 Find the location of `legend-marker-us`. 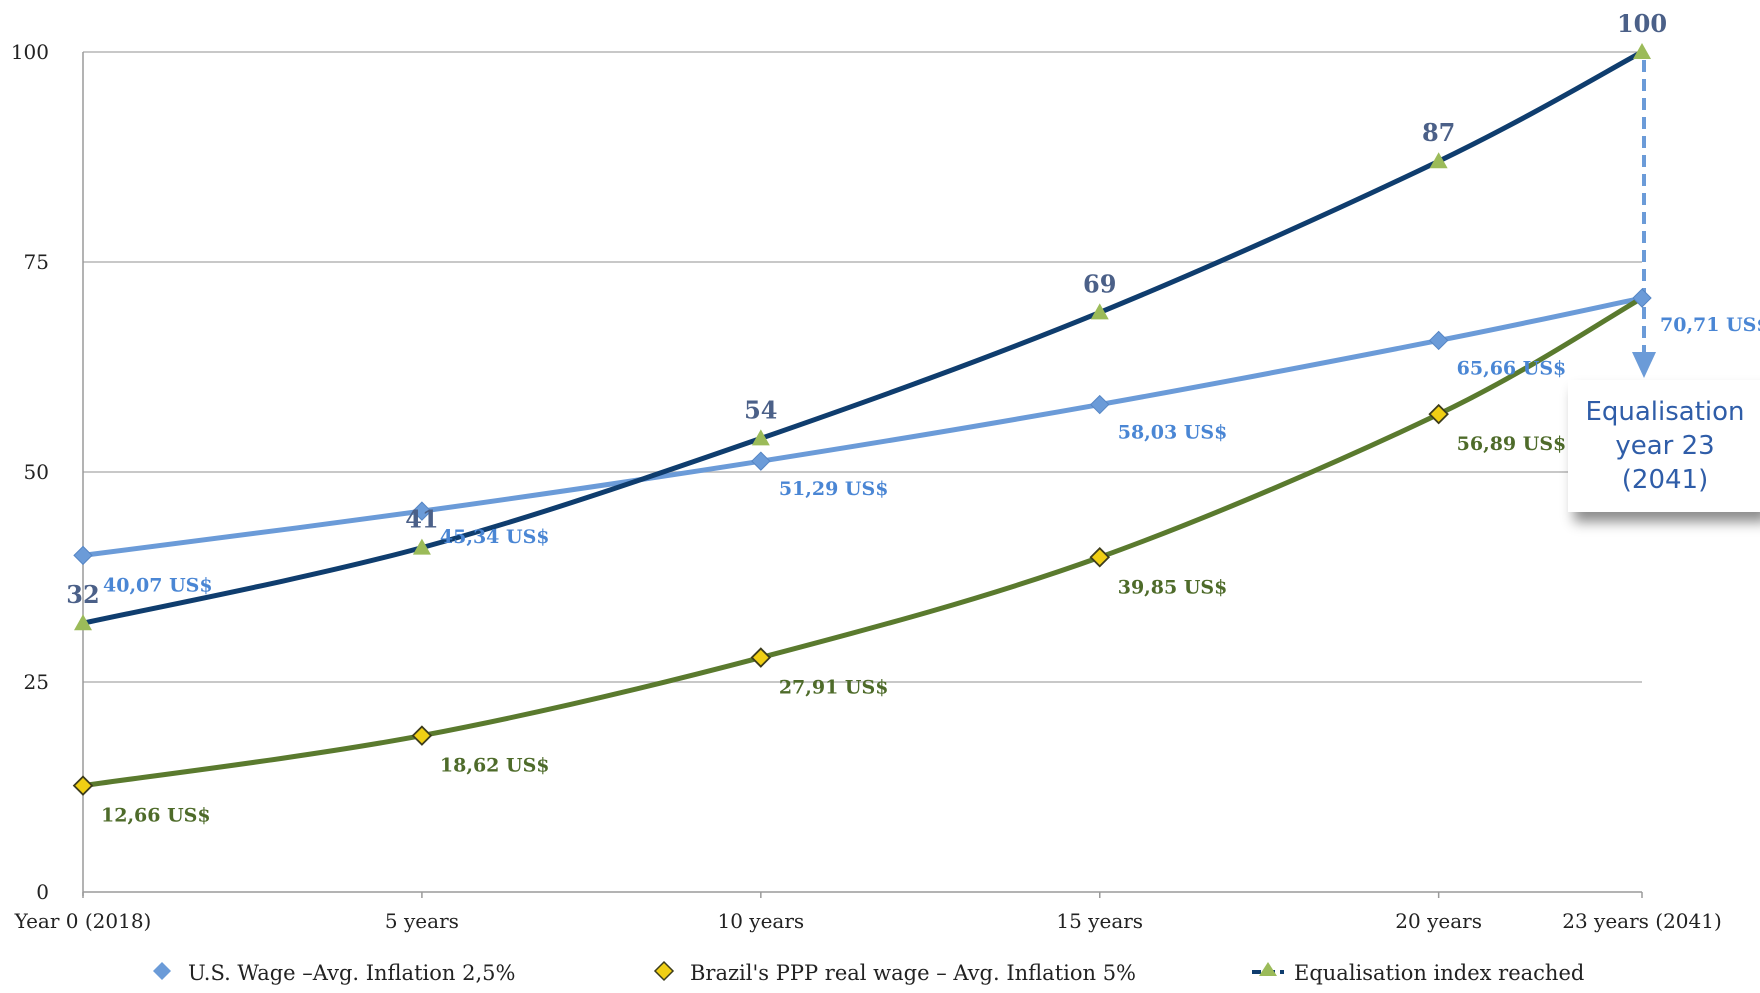

legend-marker-us is located at coordinates (162, 971).